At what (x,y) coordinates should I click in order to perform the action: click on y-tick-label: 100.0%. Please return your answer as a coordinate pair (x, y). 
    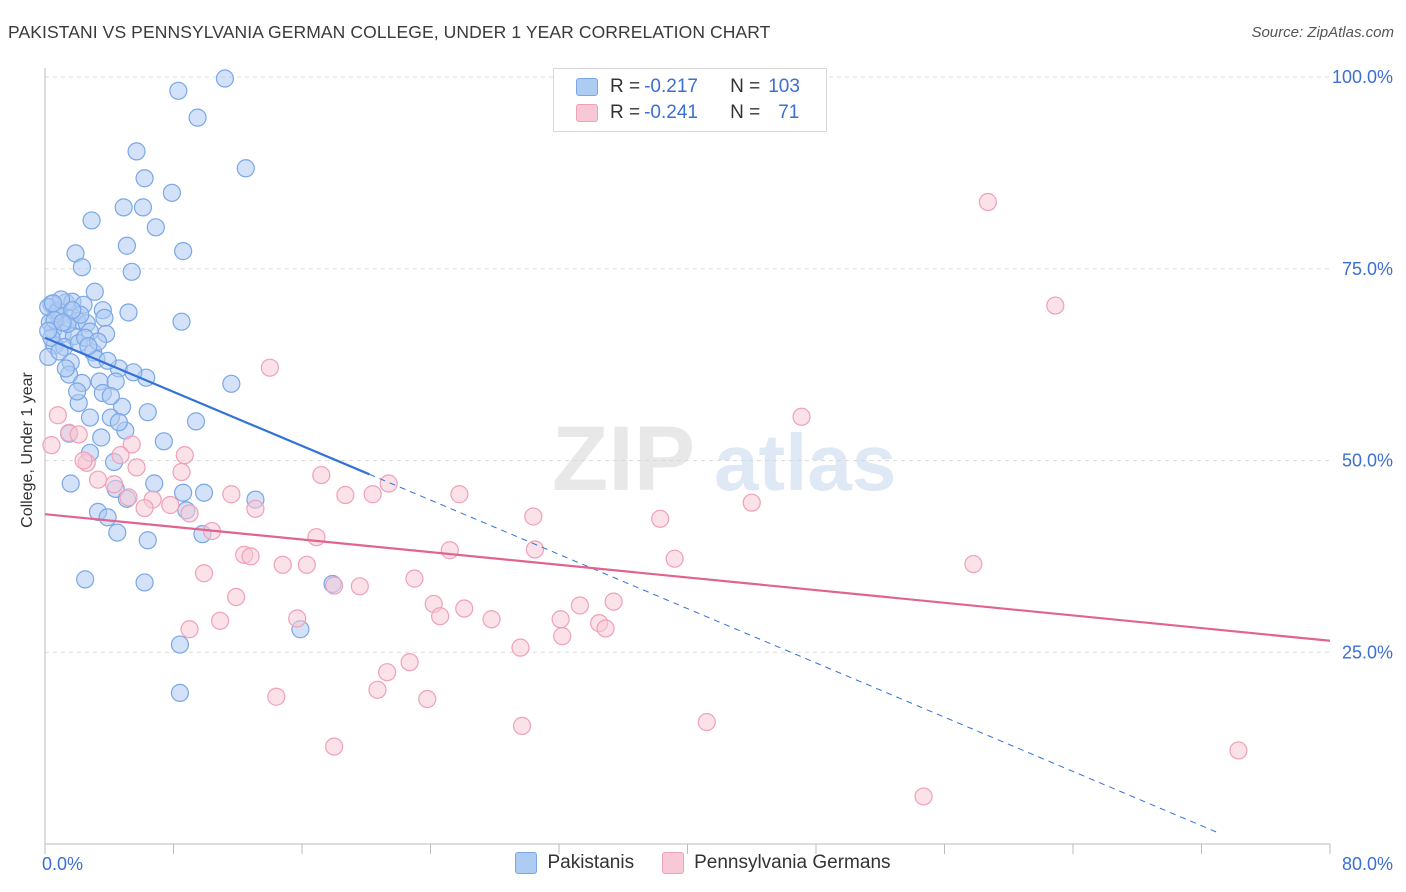
    Looking at the image, I should click on (1362, 77).